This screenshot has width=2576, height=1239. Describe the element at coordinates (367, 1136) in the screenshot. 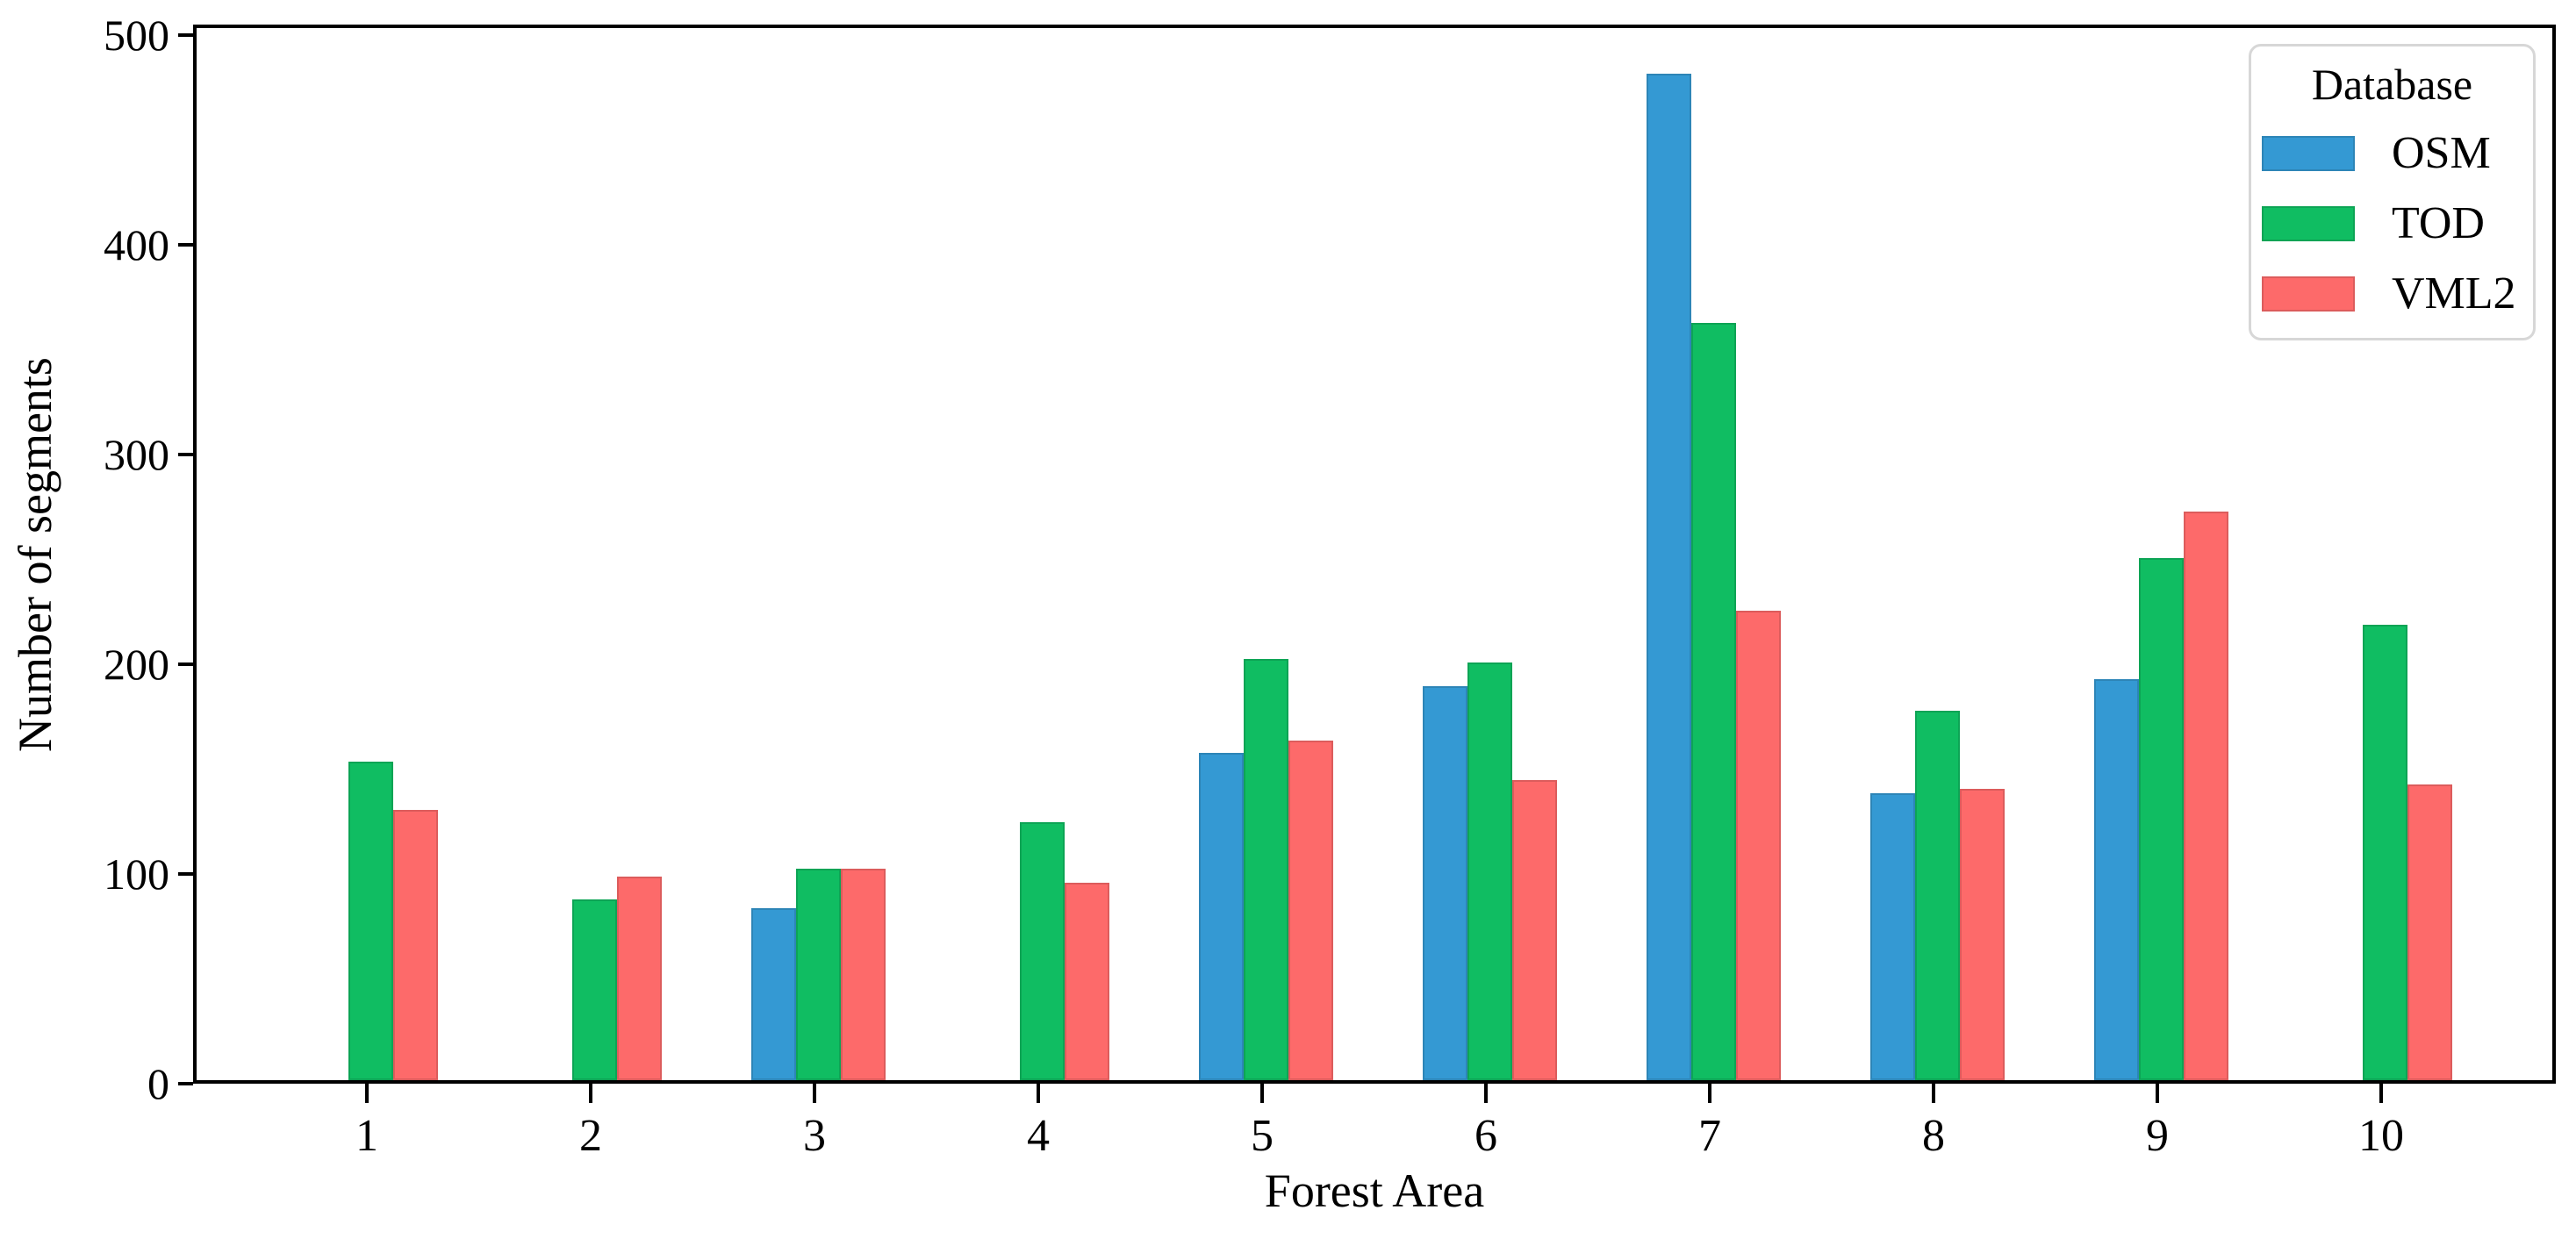

I see `x-tick-label-1: 1` at that location.